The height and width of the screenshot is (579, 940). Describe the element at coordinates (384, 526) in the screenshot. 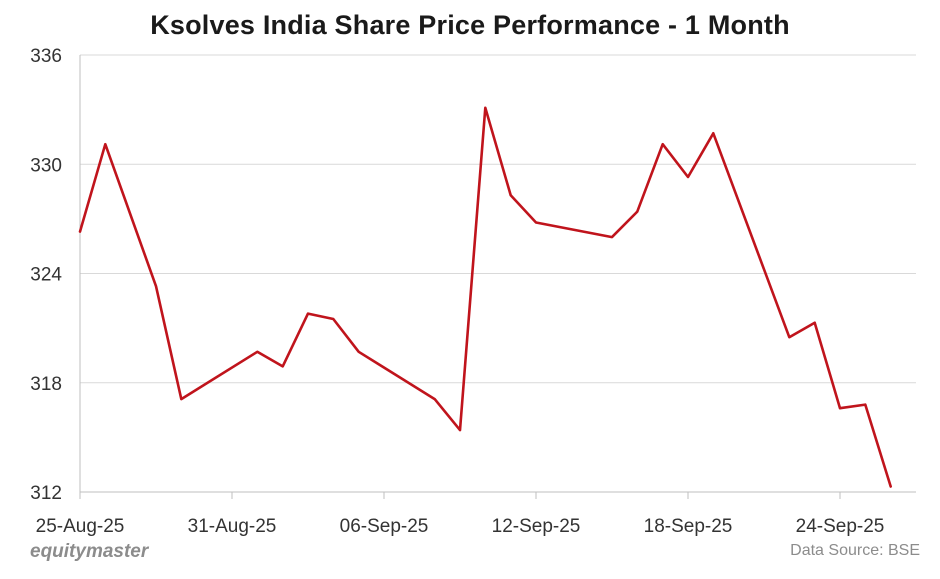

I see `x-tick-label: 06-Sep-25` at that location.